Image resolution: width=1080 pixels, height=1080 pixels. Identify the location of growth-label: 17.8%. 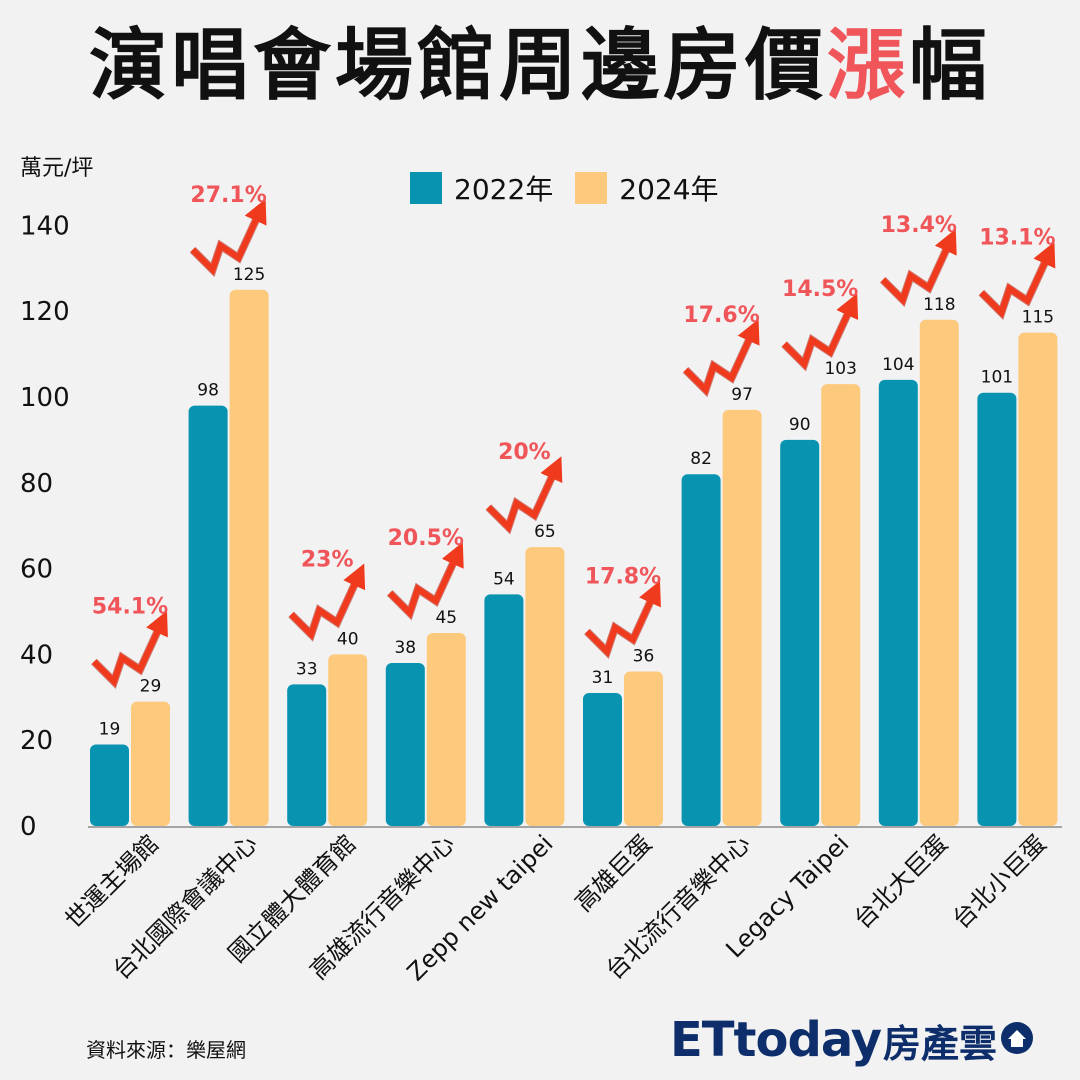
(623, 577).